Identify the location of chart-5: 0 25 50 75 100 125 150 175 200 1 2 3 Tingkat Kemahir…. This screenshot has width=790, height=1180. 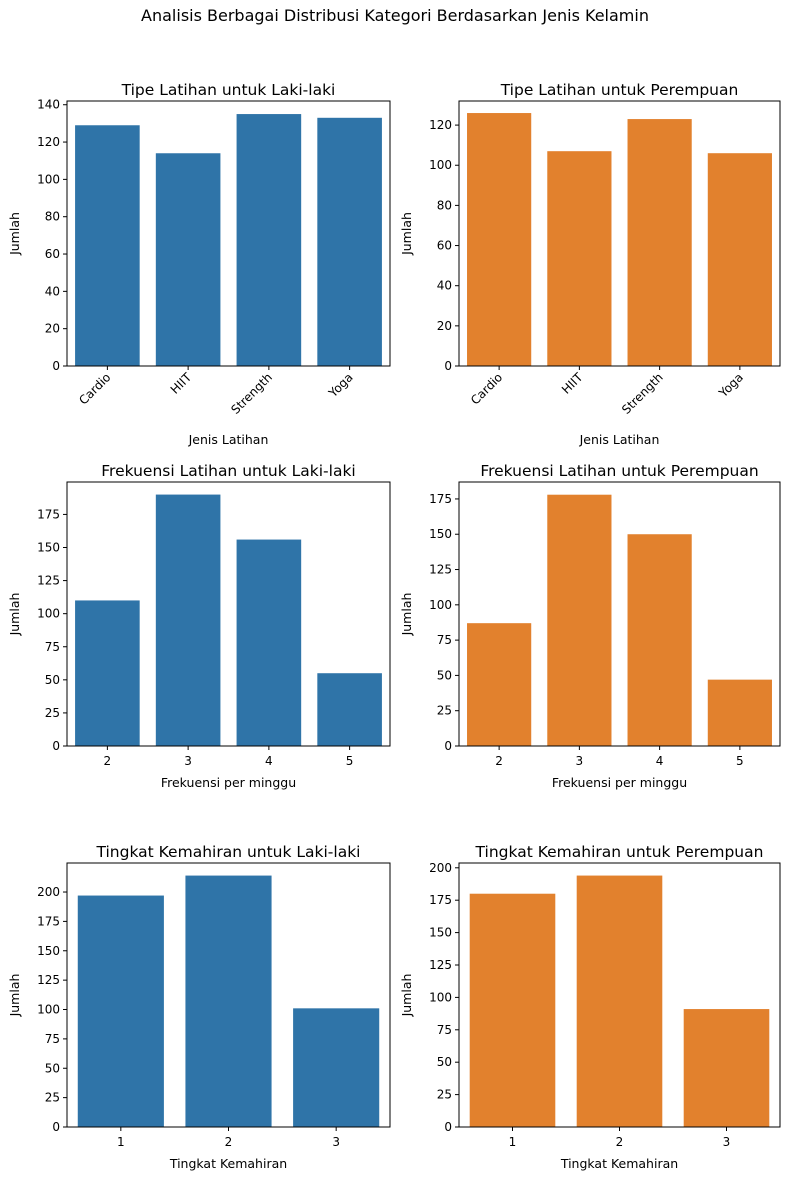
(199, 1007).